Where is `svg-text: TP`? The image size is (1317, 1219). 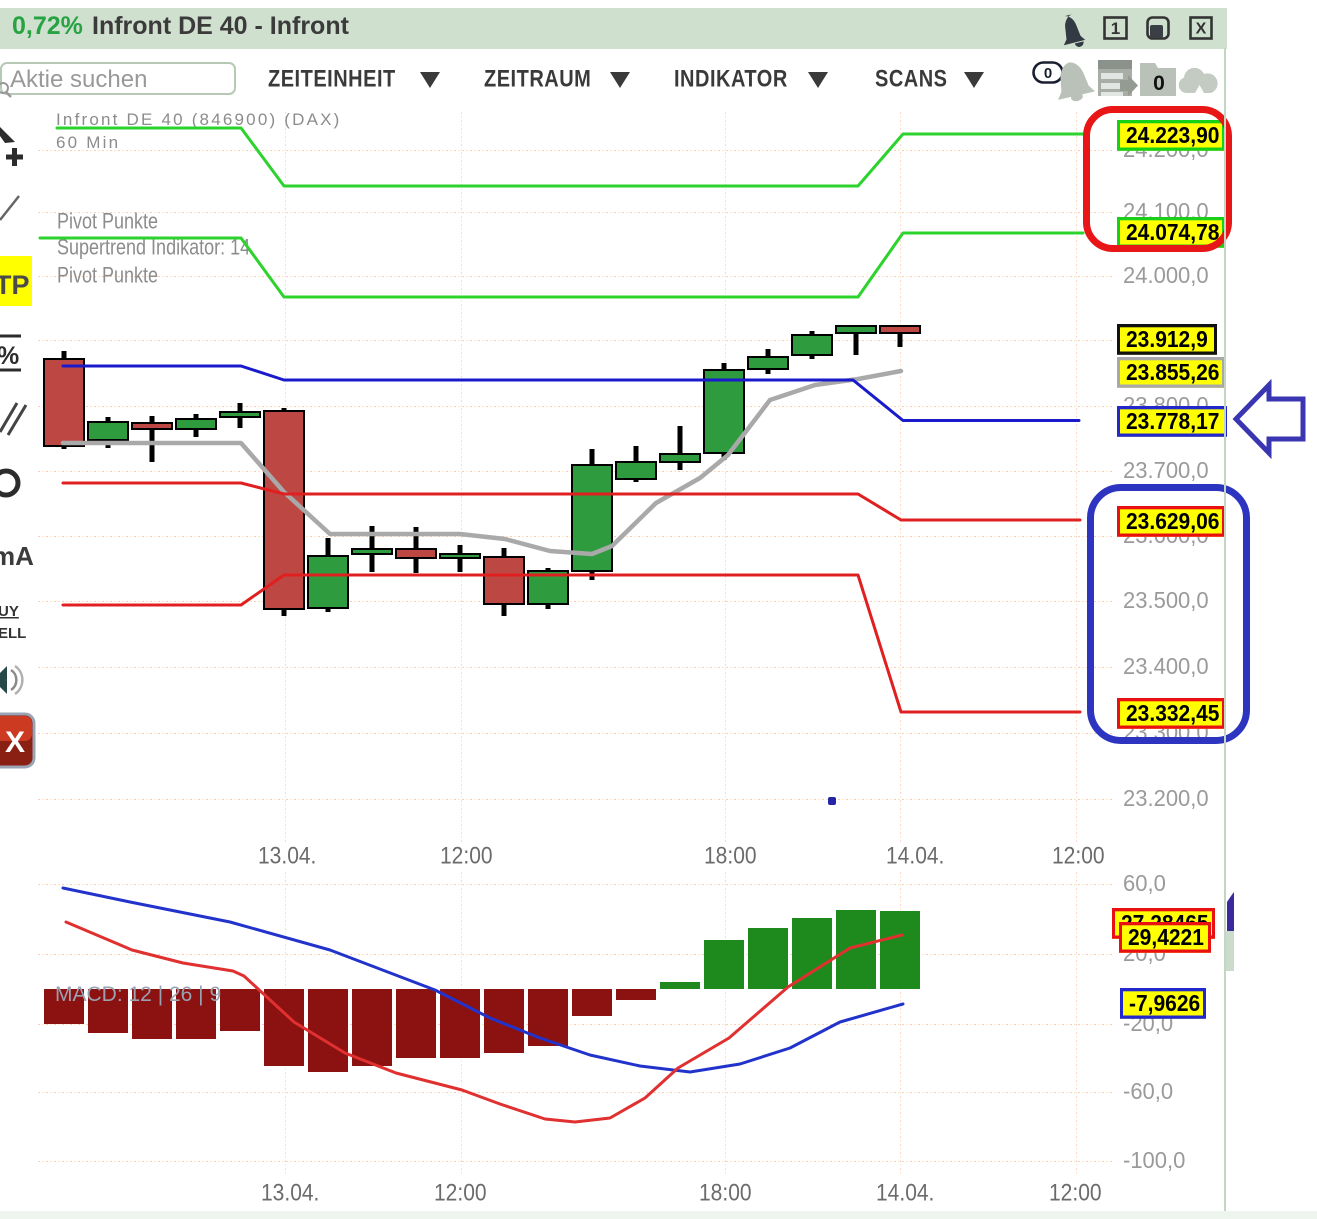 svg-text: TP is located at coordinates (15, 285).